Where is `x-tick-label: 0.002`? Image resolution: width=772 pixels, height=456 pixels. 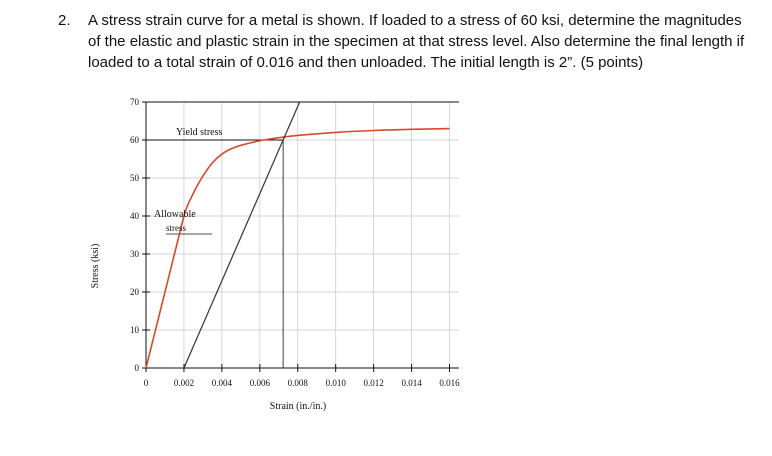
x-tick-label: 0.002 is located at coordinates (184, 383).